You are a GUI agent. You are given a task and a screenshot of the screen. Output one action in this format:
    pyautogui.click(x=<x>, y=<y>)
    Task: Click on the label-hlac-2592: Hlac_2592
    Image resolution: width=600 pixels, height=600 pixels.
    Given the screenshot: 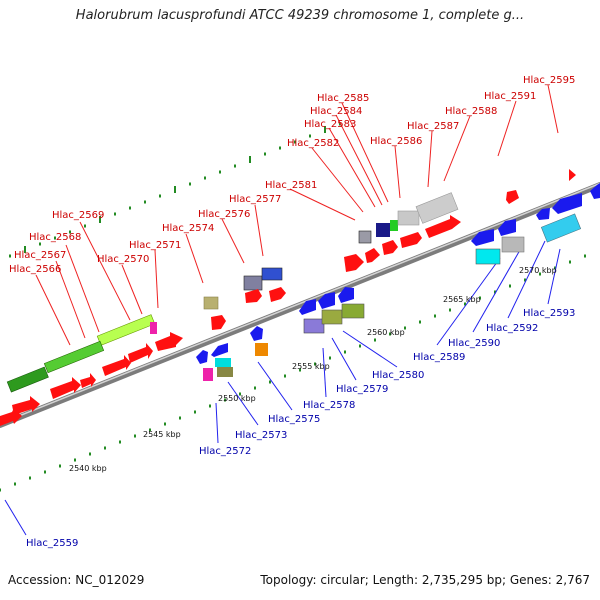 What is the action you would take?
    pyautogui.click(x=512, y=328)
    